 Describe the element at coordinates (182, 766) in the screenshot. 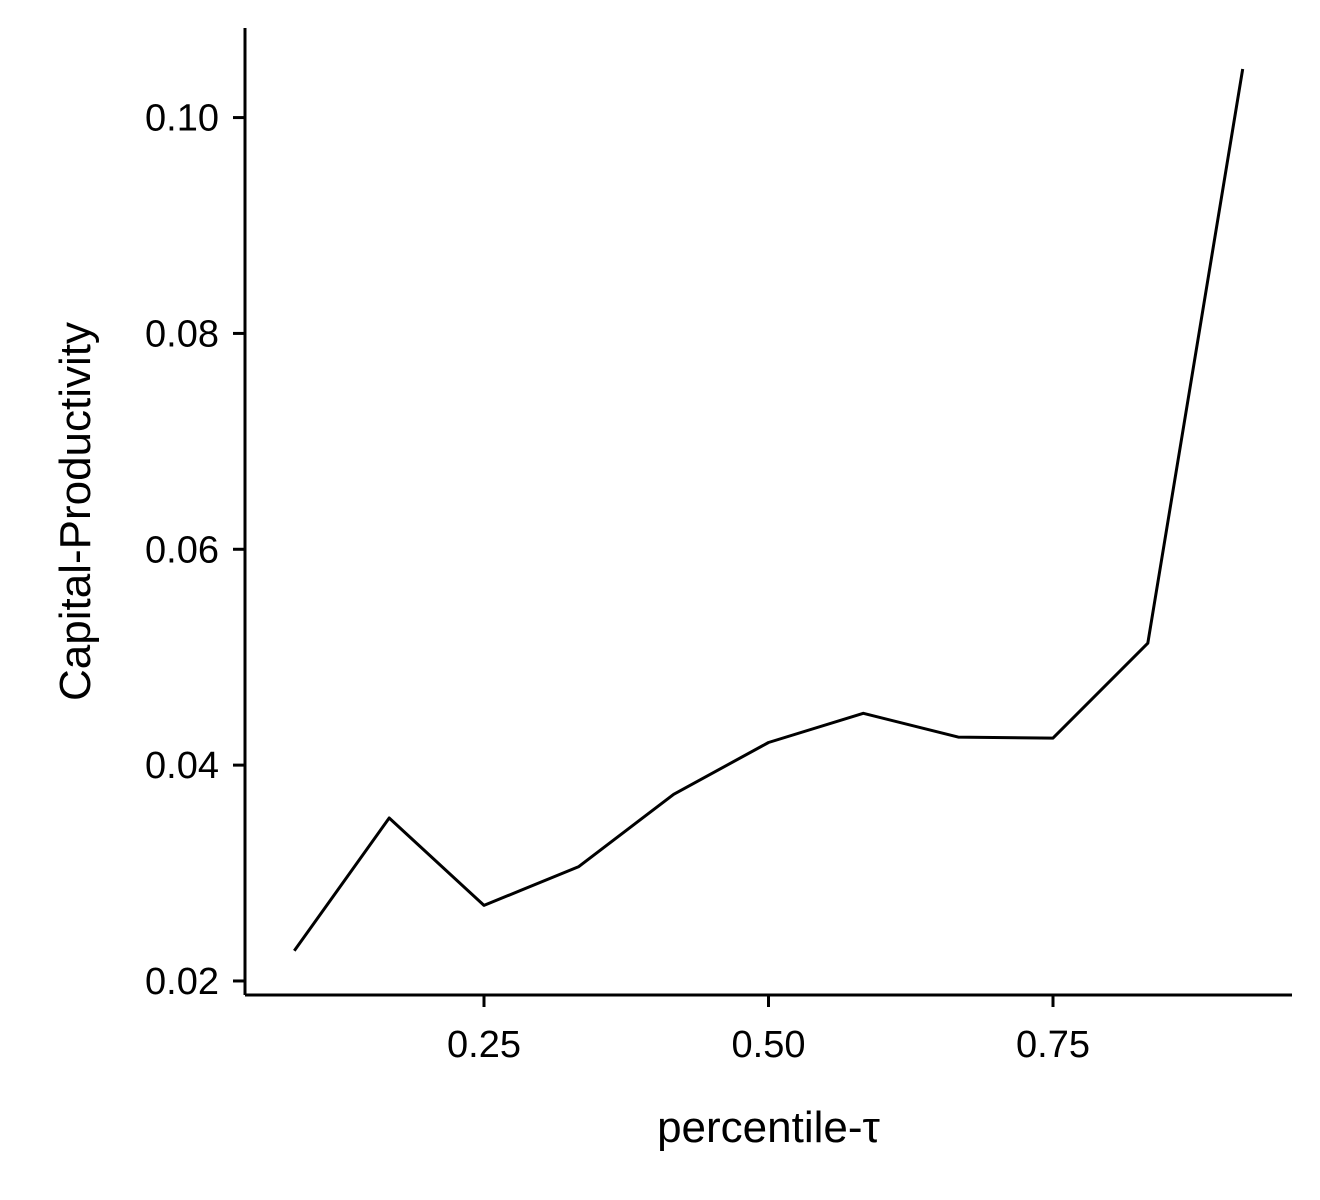

I see `y-tick-label: 0.04` at that location.